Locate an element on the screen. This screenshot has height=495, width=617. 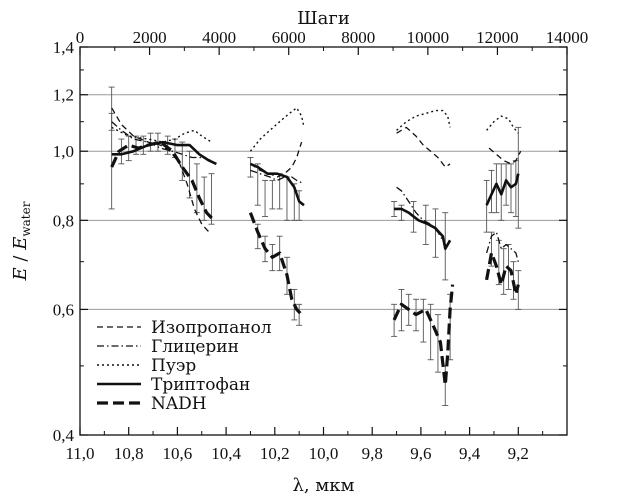
legend-label: NADH is located at coordinates (179, 404).